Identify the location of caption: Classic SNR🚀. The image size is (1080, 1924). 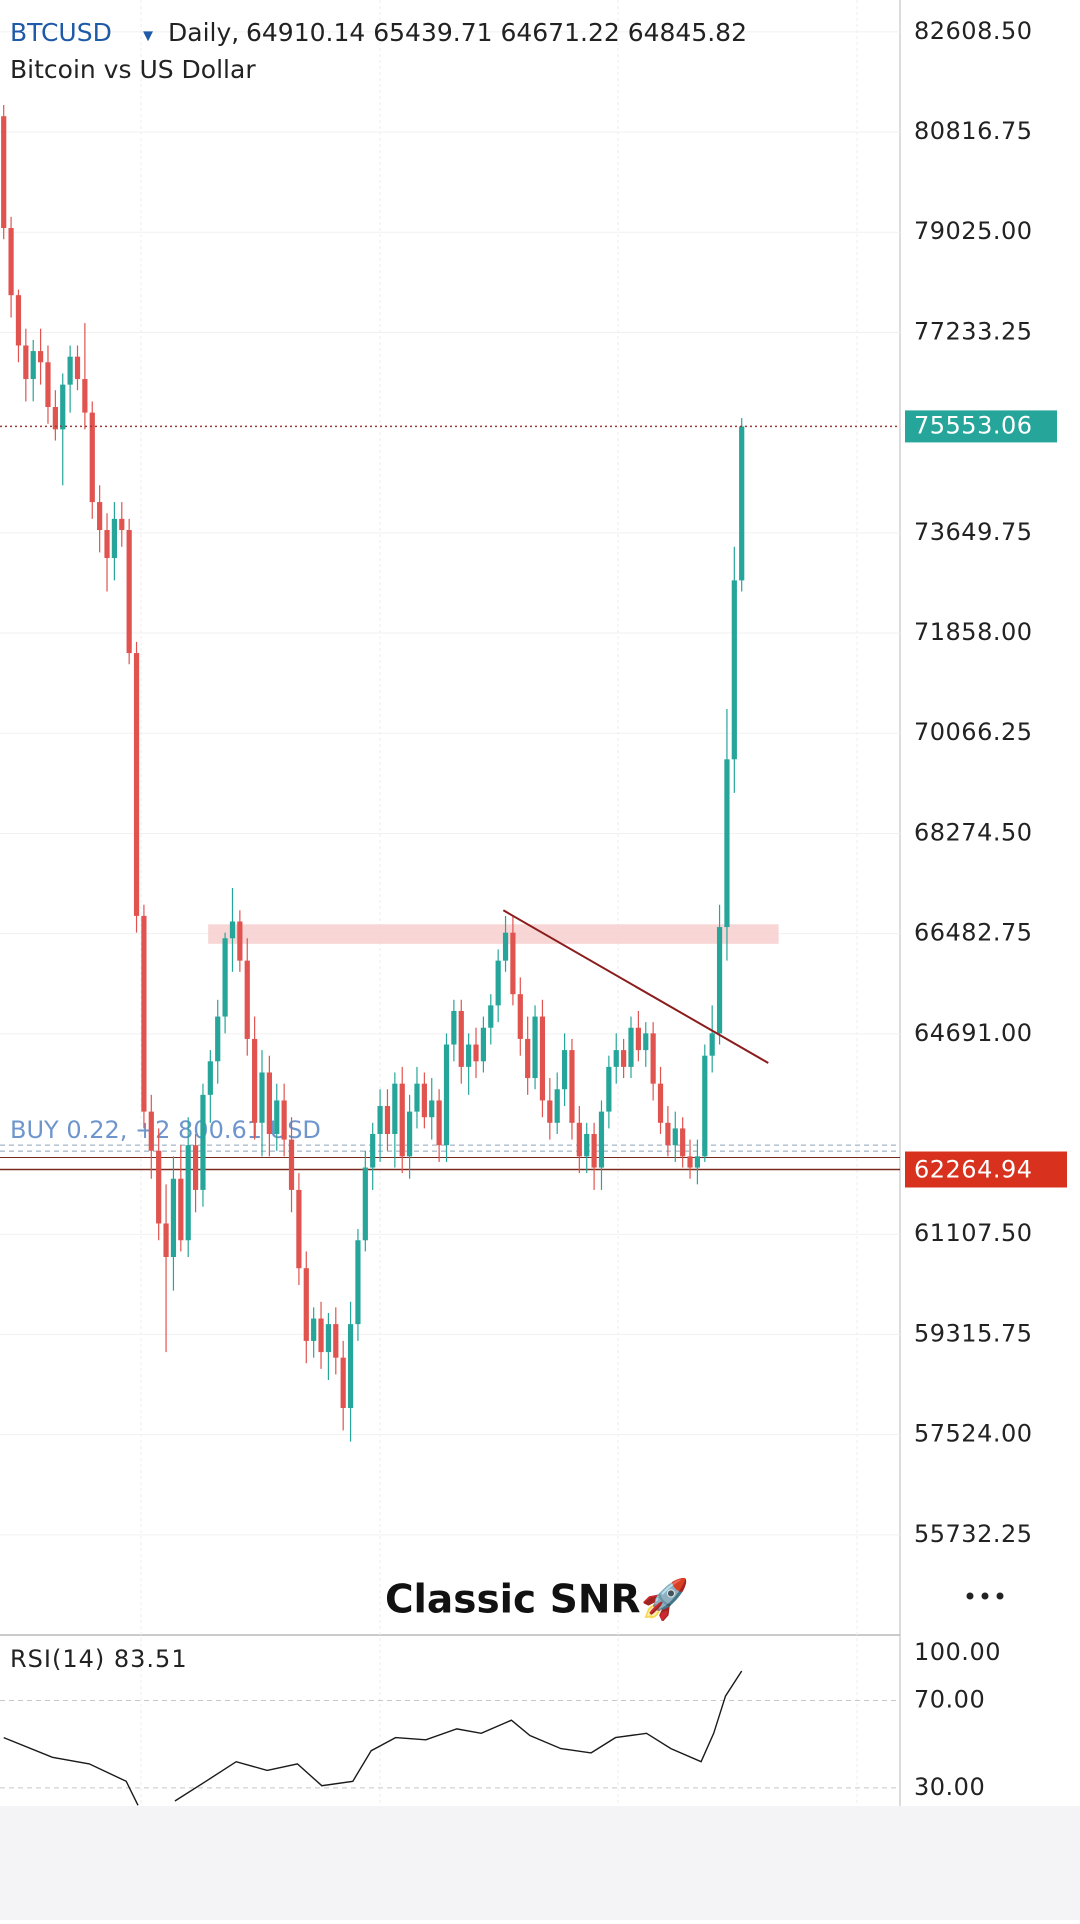
(537, 1600).